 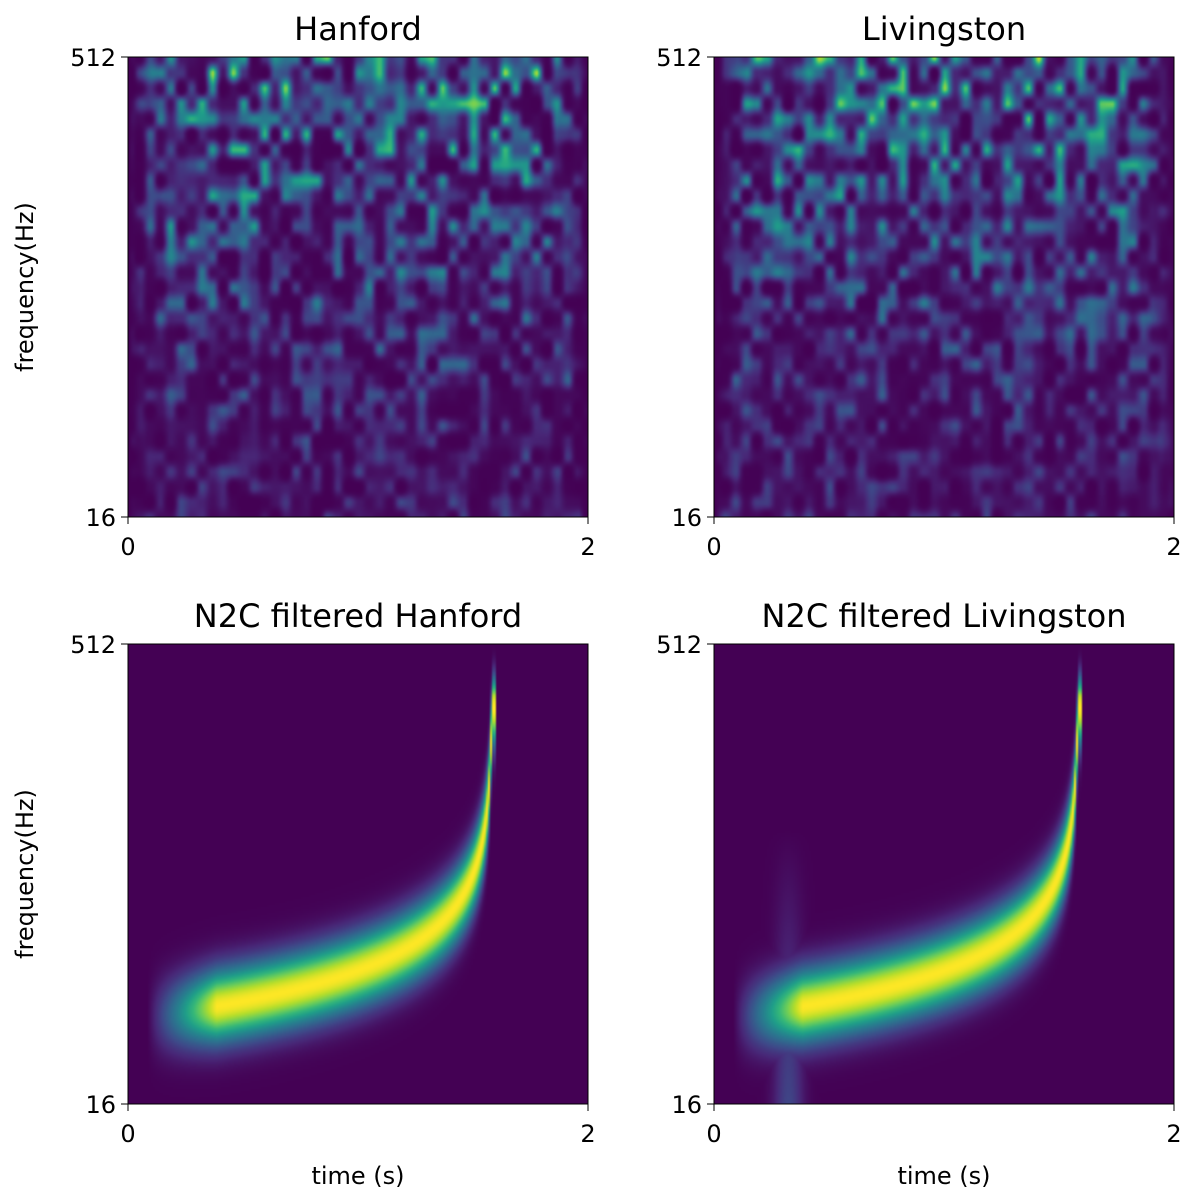 What do you see at coordinates (944, 29) in the screenshot?
I see `subplot-title: Livingston` at bounding box center [944, 29].